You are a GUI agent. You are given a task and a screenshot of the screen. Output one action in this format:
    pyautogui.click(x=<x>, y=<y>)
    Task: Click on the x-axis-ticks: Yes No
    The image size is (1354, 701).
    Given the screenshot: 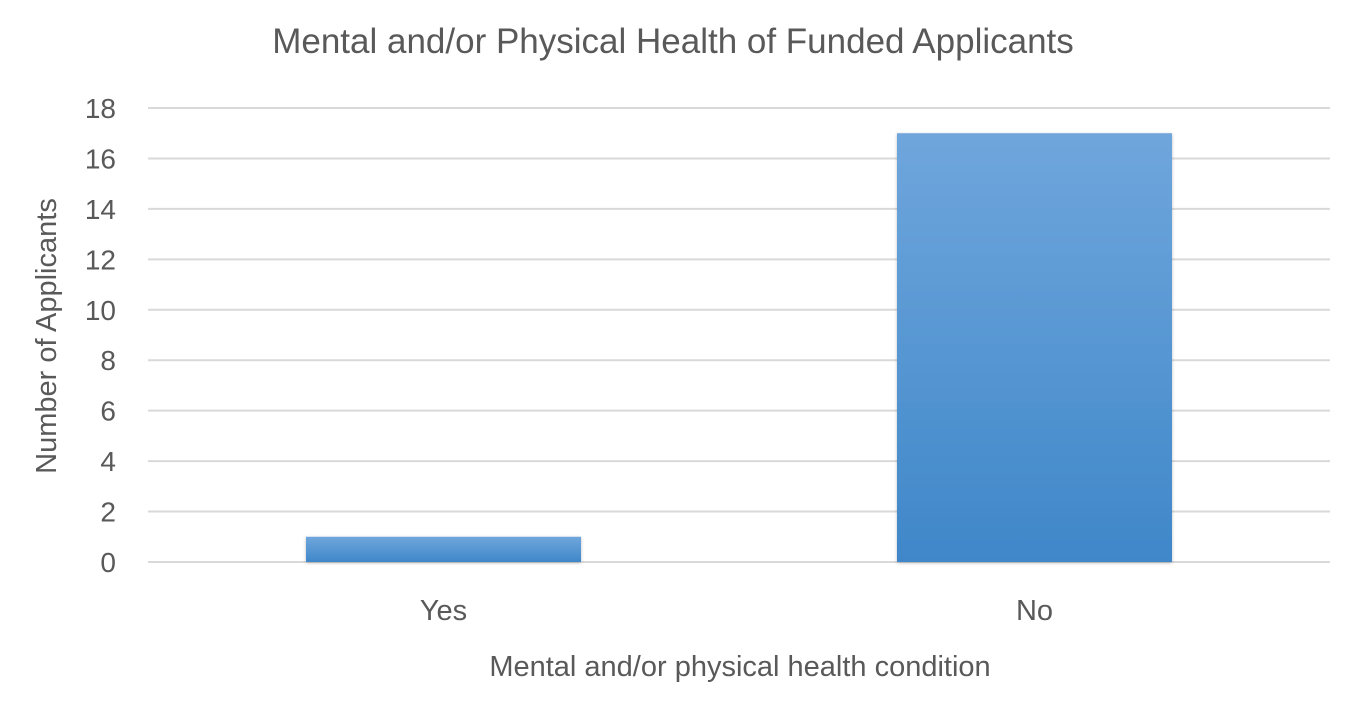 What is the action you would take?
    pyautogui.click(x=736, y=611)
    